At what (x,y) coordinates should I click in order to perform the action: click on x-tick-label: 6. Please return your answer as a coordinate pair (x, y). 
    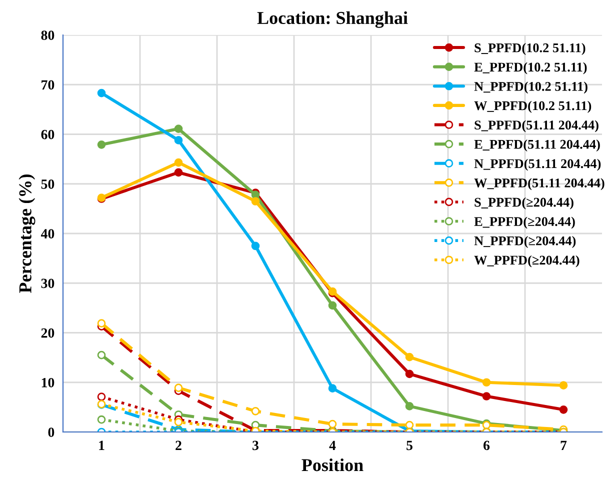
    Looking at the image, I should click on (487, 445).